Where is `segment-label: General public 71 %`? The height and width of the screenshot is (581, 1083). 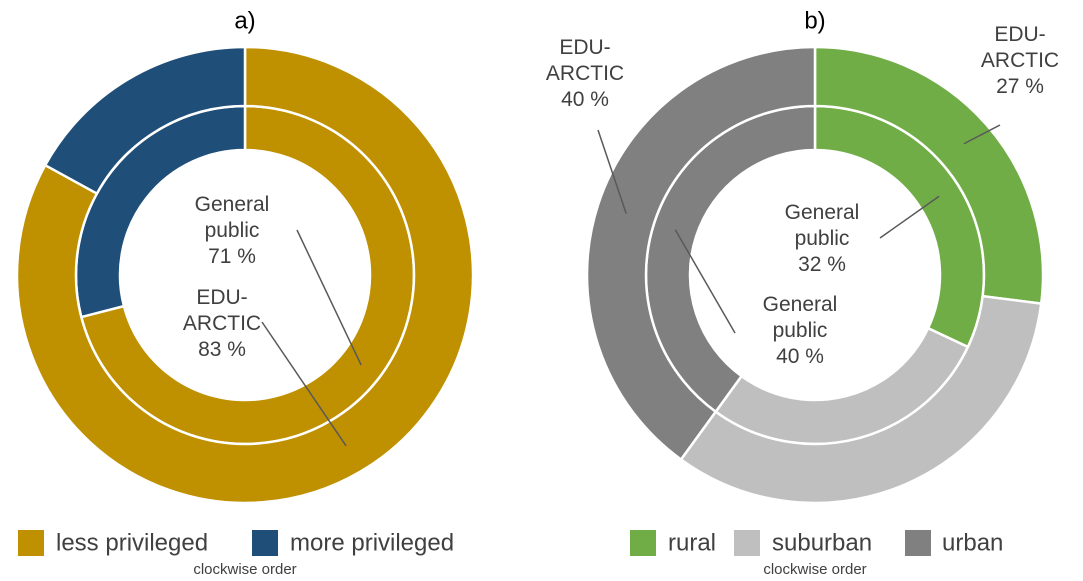 segment-label: General public 71 % is located at coordinates (232, 230).